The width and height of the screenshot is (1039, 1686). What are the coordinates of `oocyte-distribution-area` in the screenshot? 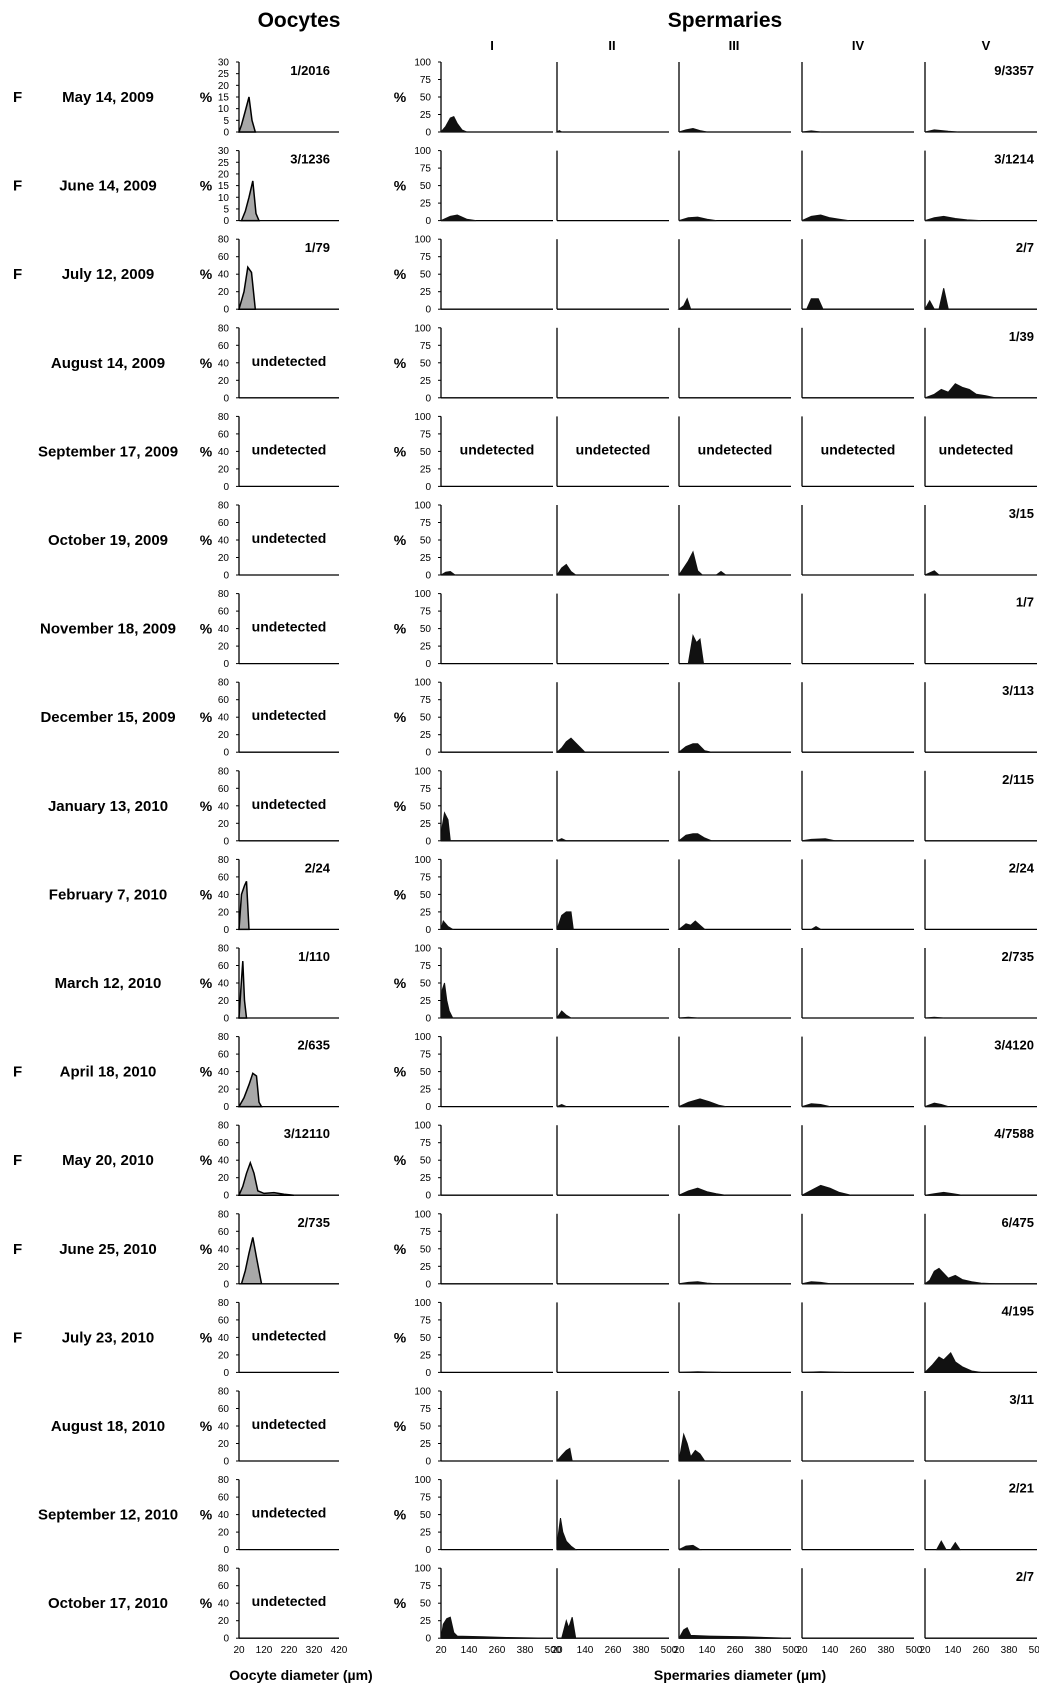 It's located at (266, 1178).